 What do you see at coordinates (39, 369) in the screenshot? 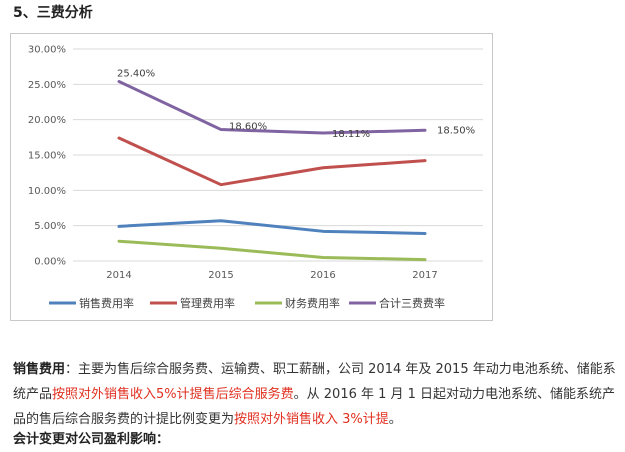
I see `term-sales-expense: 销售费用` at bounding box center [39, 369].